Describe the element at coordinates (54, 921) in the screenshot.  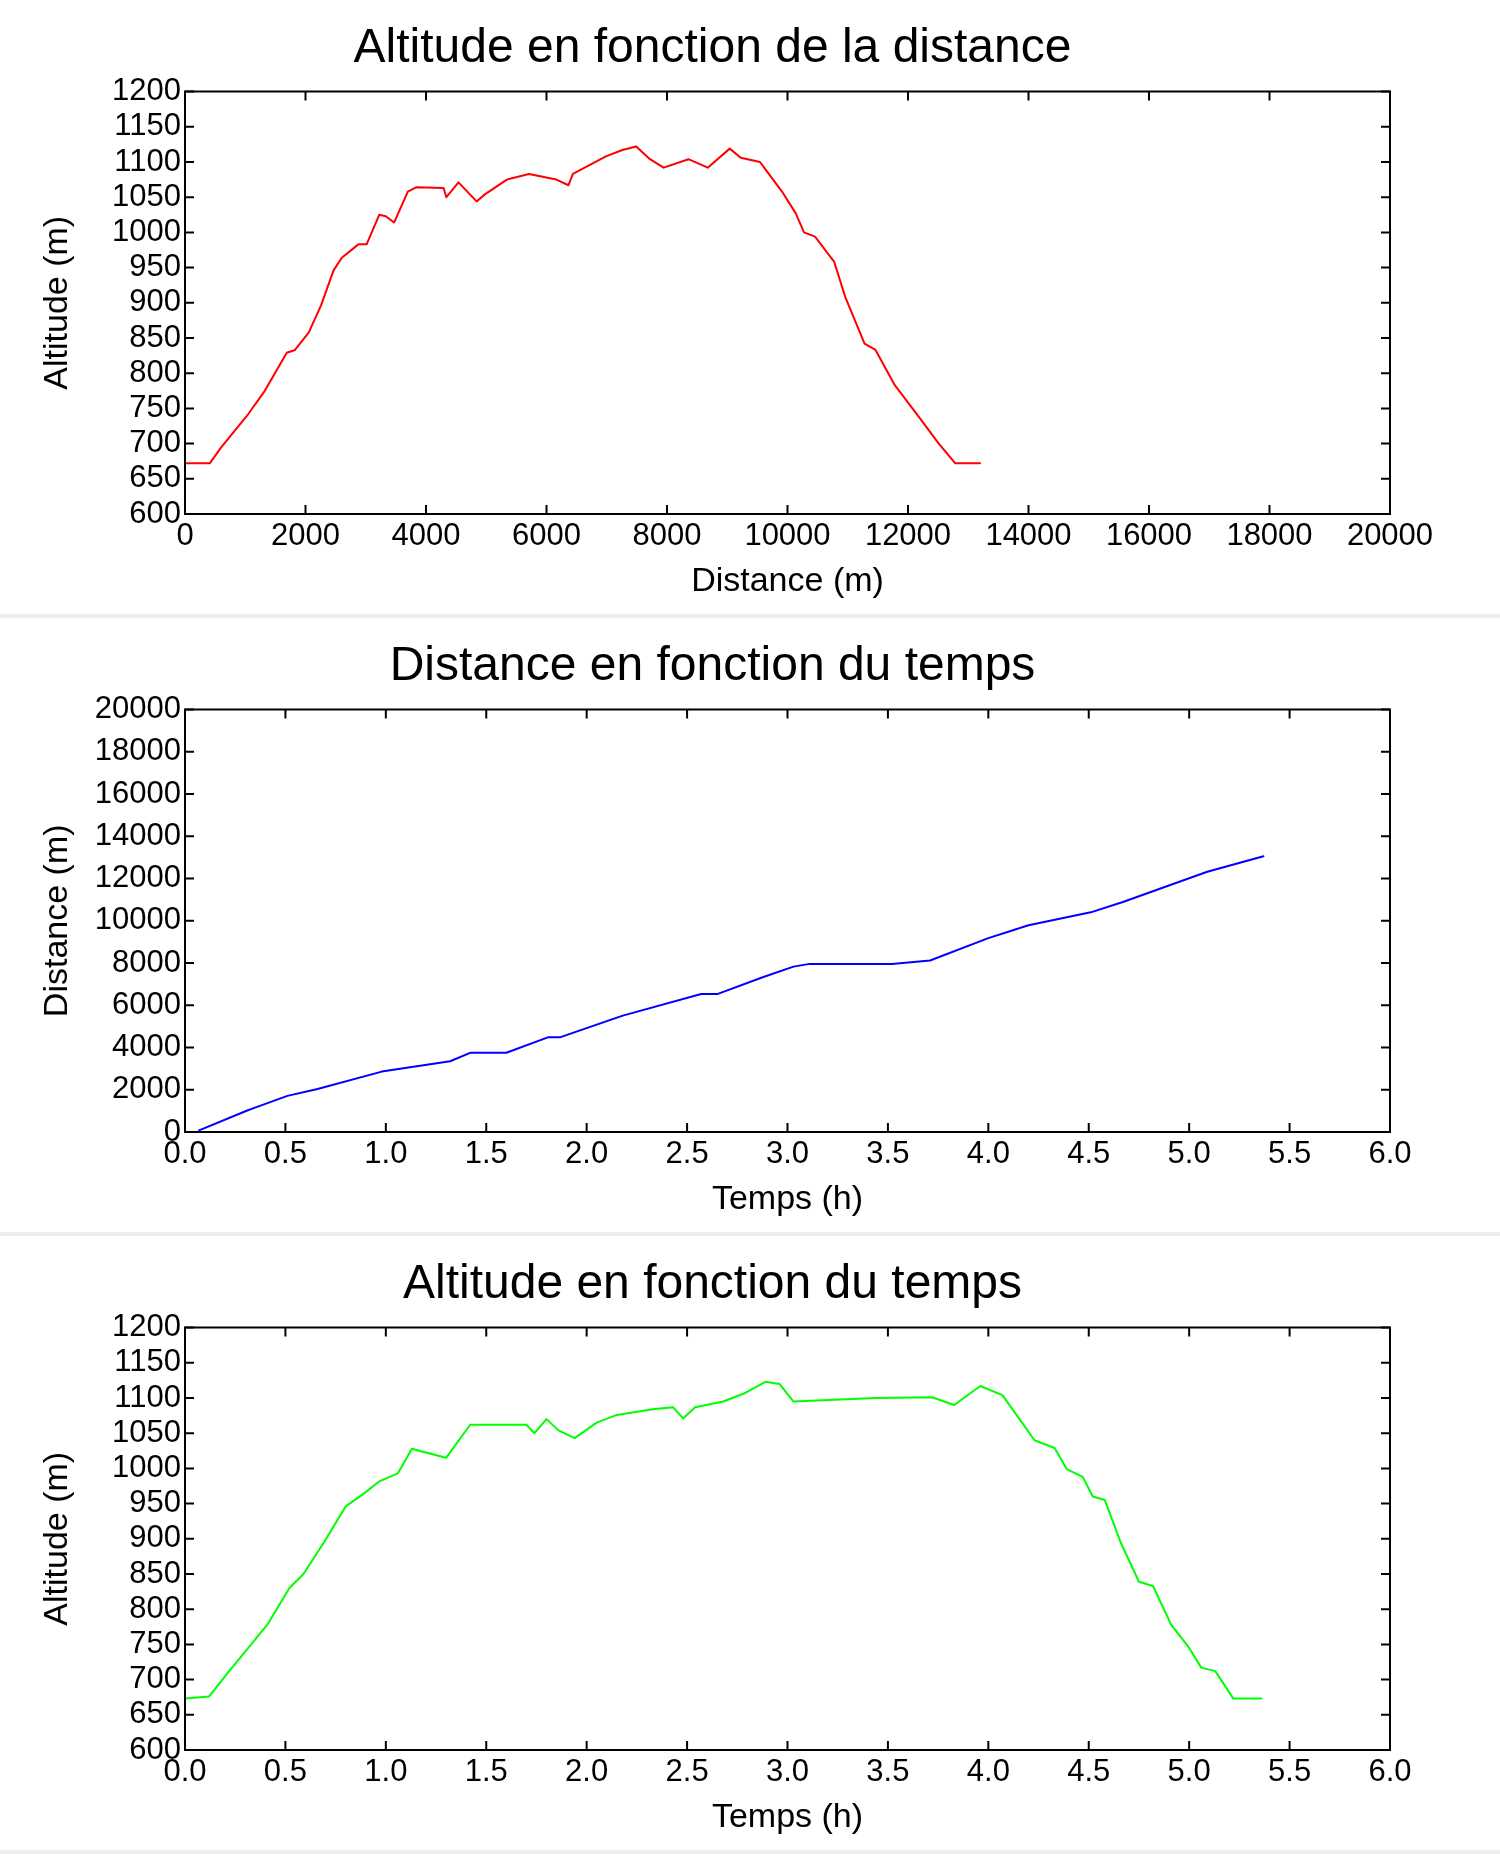
I see `y-axis-title: Distance (m)` at that location.